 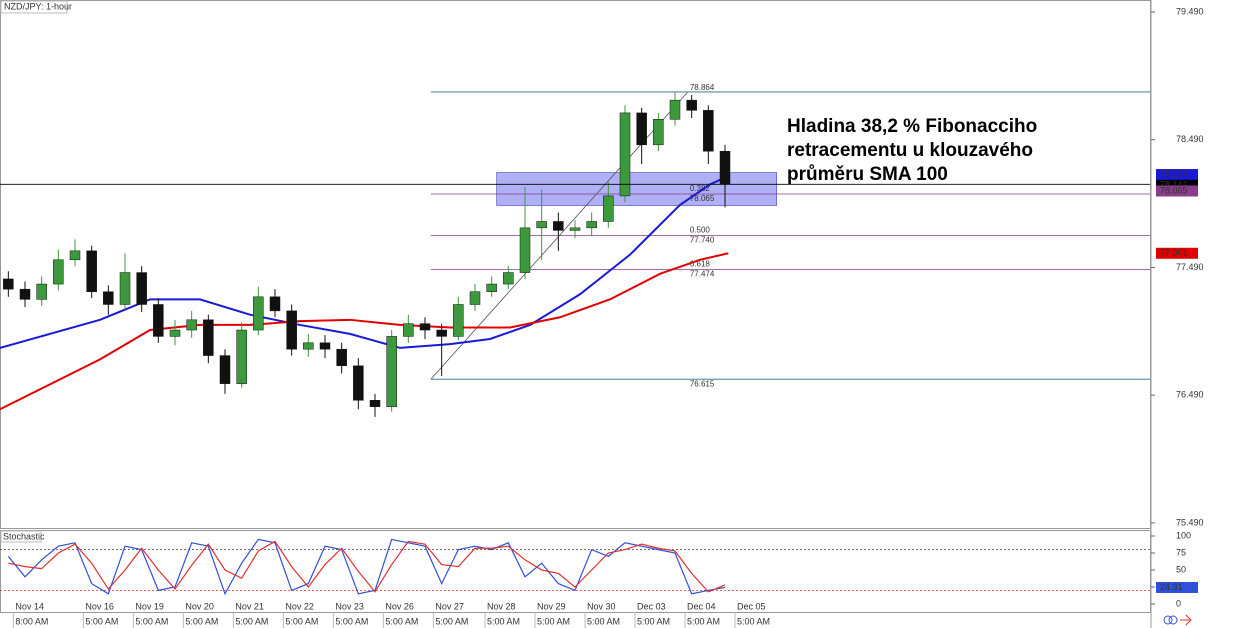 I want to click on x-tick-label: Nov 26, so click(x=399, y=606).